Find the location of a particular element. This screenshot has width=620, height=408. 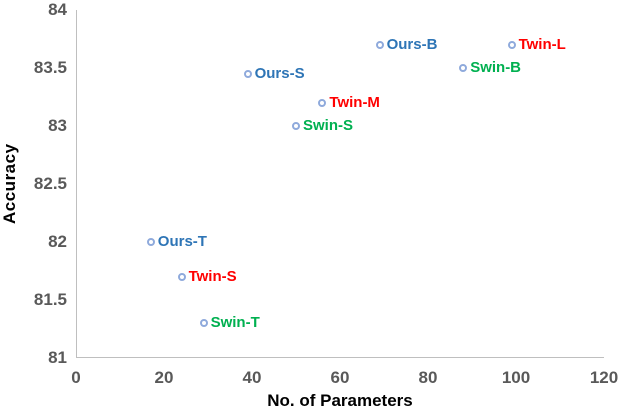

x-tick-label: 80 is located at coordinates (428, 377).